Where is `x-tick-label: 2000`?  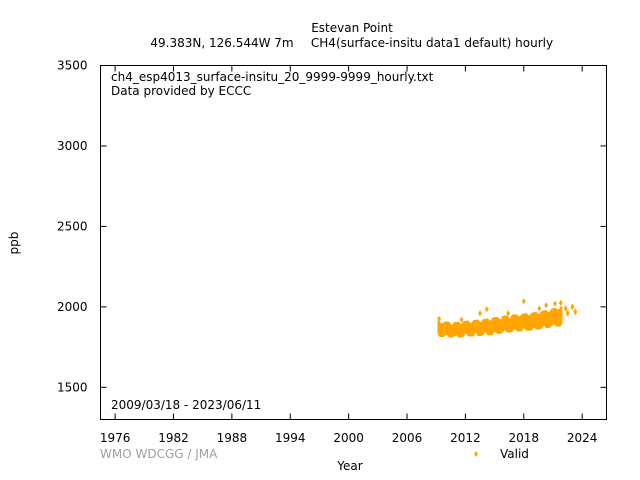 x-tick-label: 2000 is located at coordinates (348, 438).